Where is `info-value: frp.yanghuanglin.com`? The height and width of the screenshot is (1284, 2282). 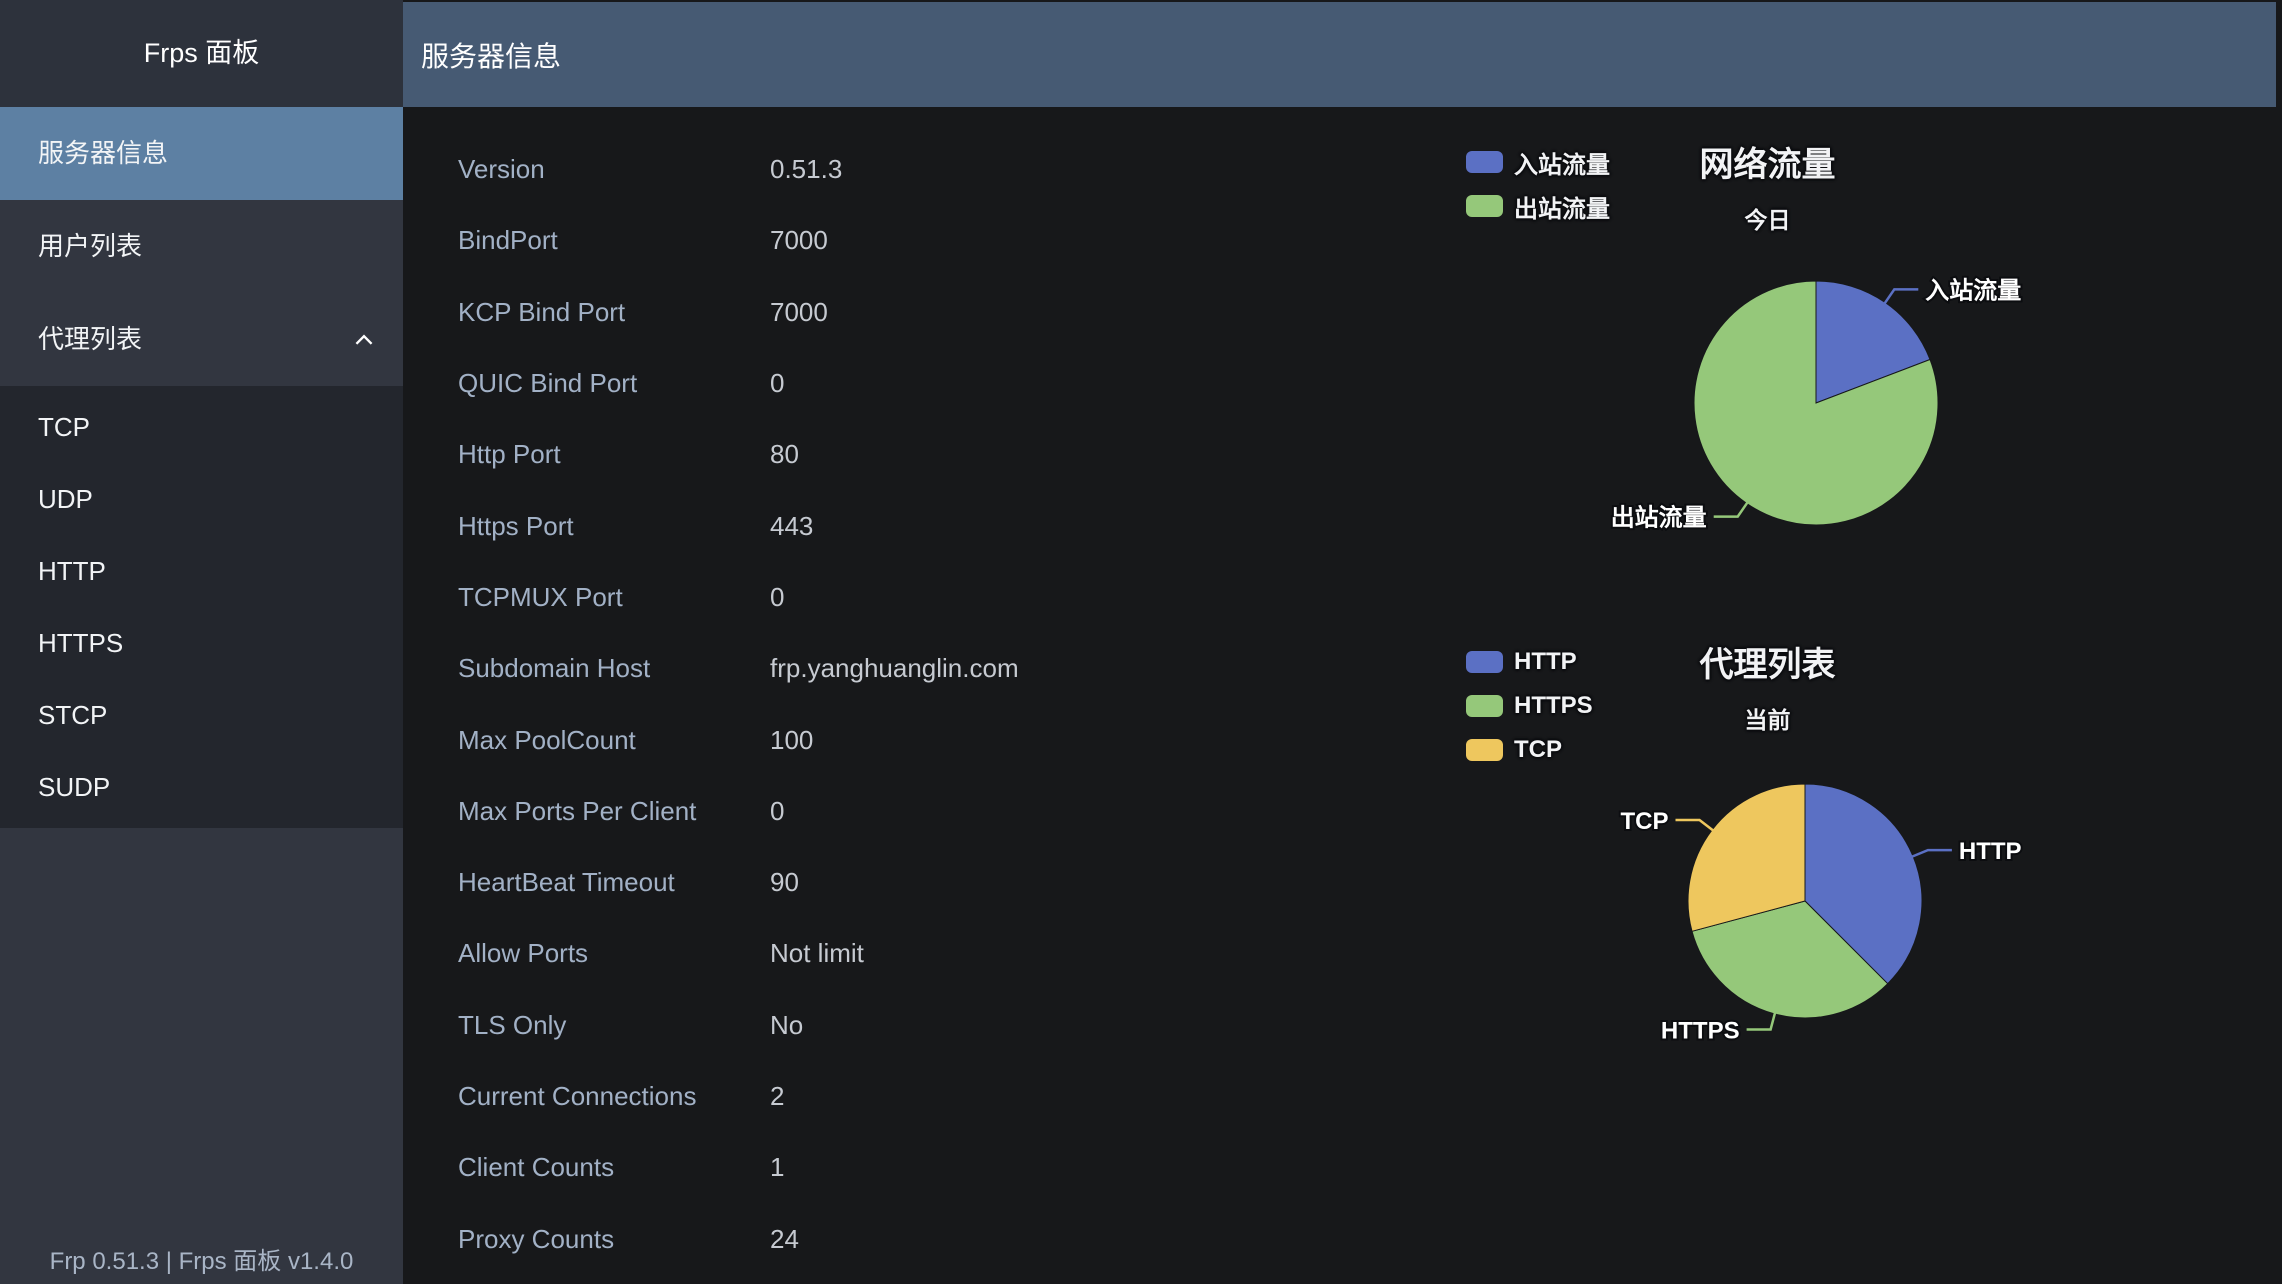
info-value: frp.yanghuanglin.com is located at coordinates (894, 668).